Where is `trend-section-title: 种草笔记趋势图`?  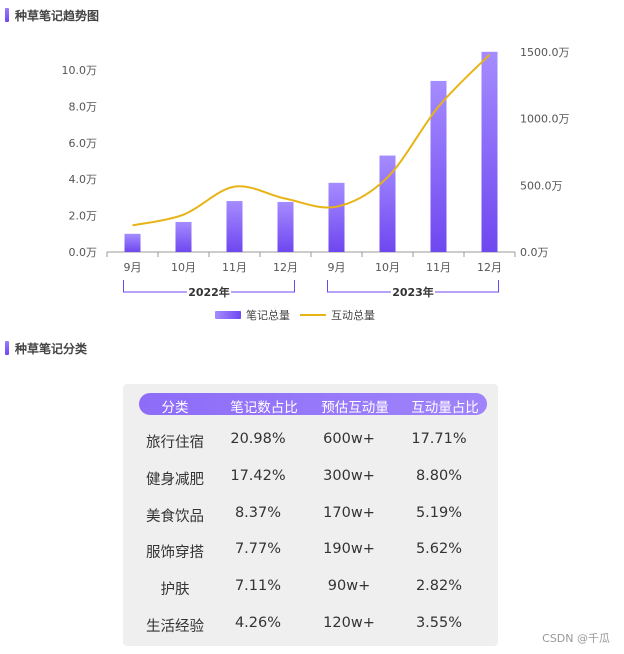
trend-section-title: 种草笔记趋势图 is located at coordinates (52, 15).